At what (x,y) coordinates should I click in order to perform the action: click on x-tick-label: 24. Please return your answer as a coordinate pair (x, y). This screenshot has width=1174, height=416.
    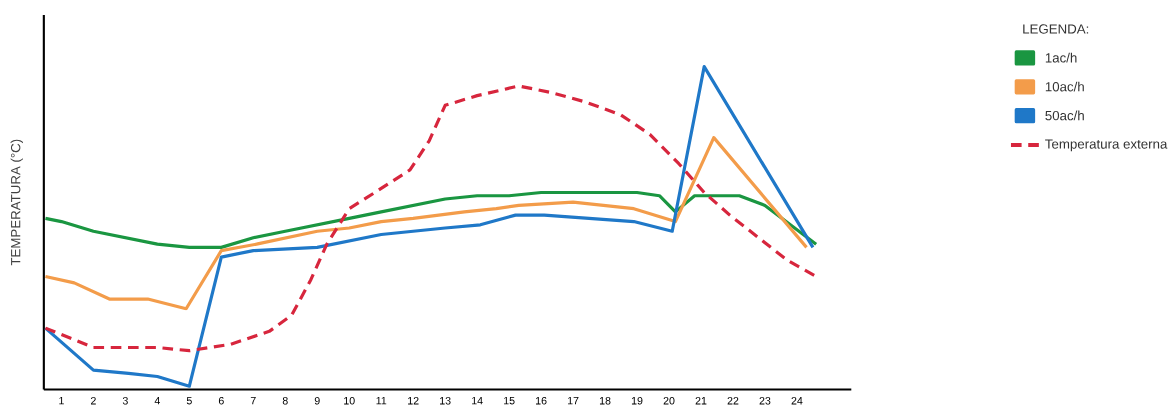
    Looking at the image, I should click on (797, 400).